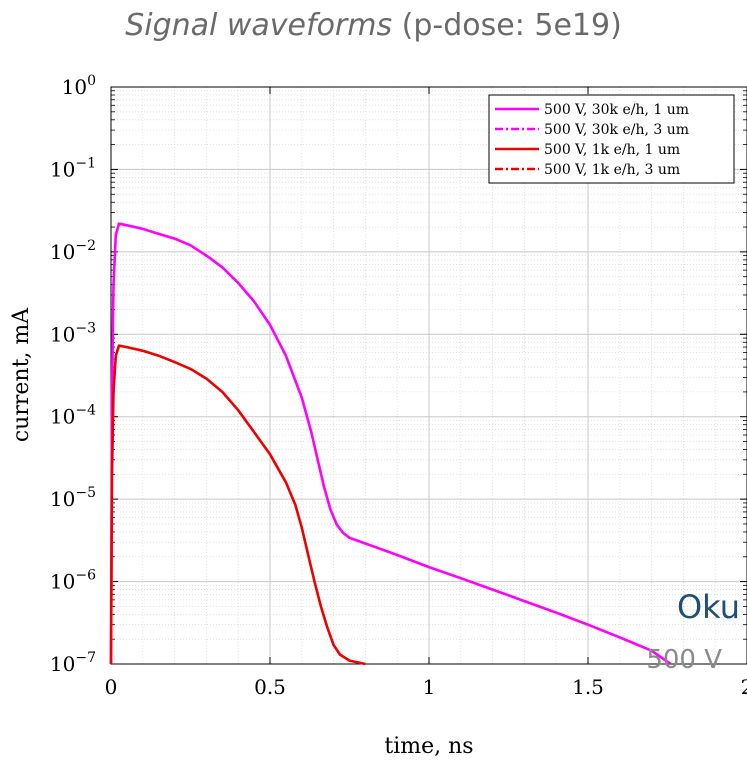  Describe the element at coordinates (588, 687) in the screenshot. I see `x-tick-label: 1.5` at that location.